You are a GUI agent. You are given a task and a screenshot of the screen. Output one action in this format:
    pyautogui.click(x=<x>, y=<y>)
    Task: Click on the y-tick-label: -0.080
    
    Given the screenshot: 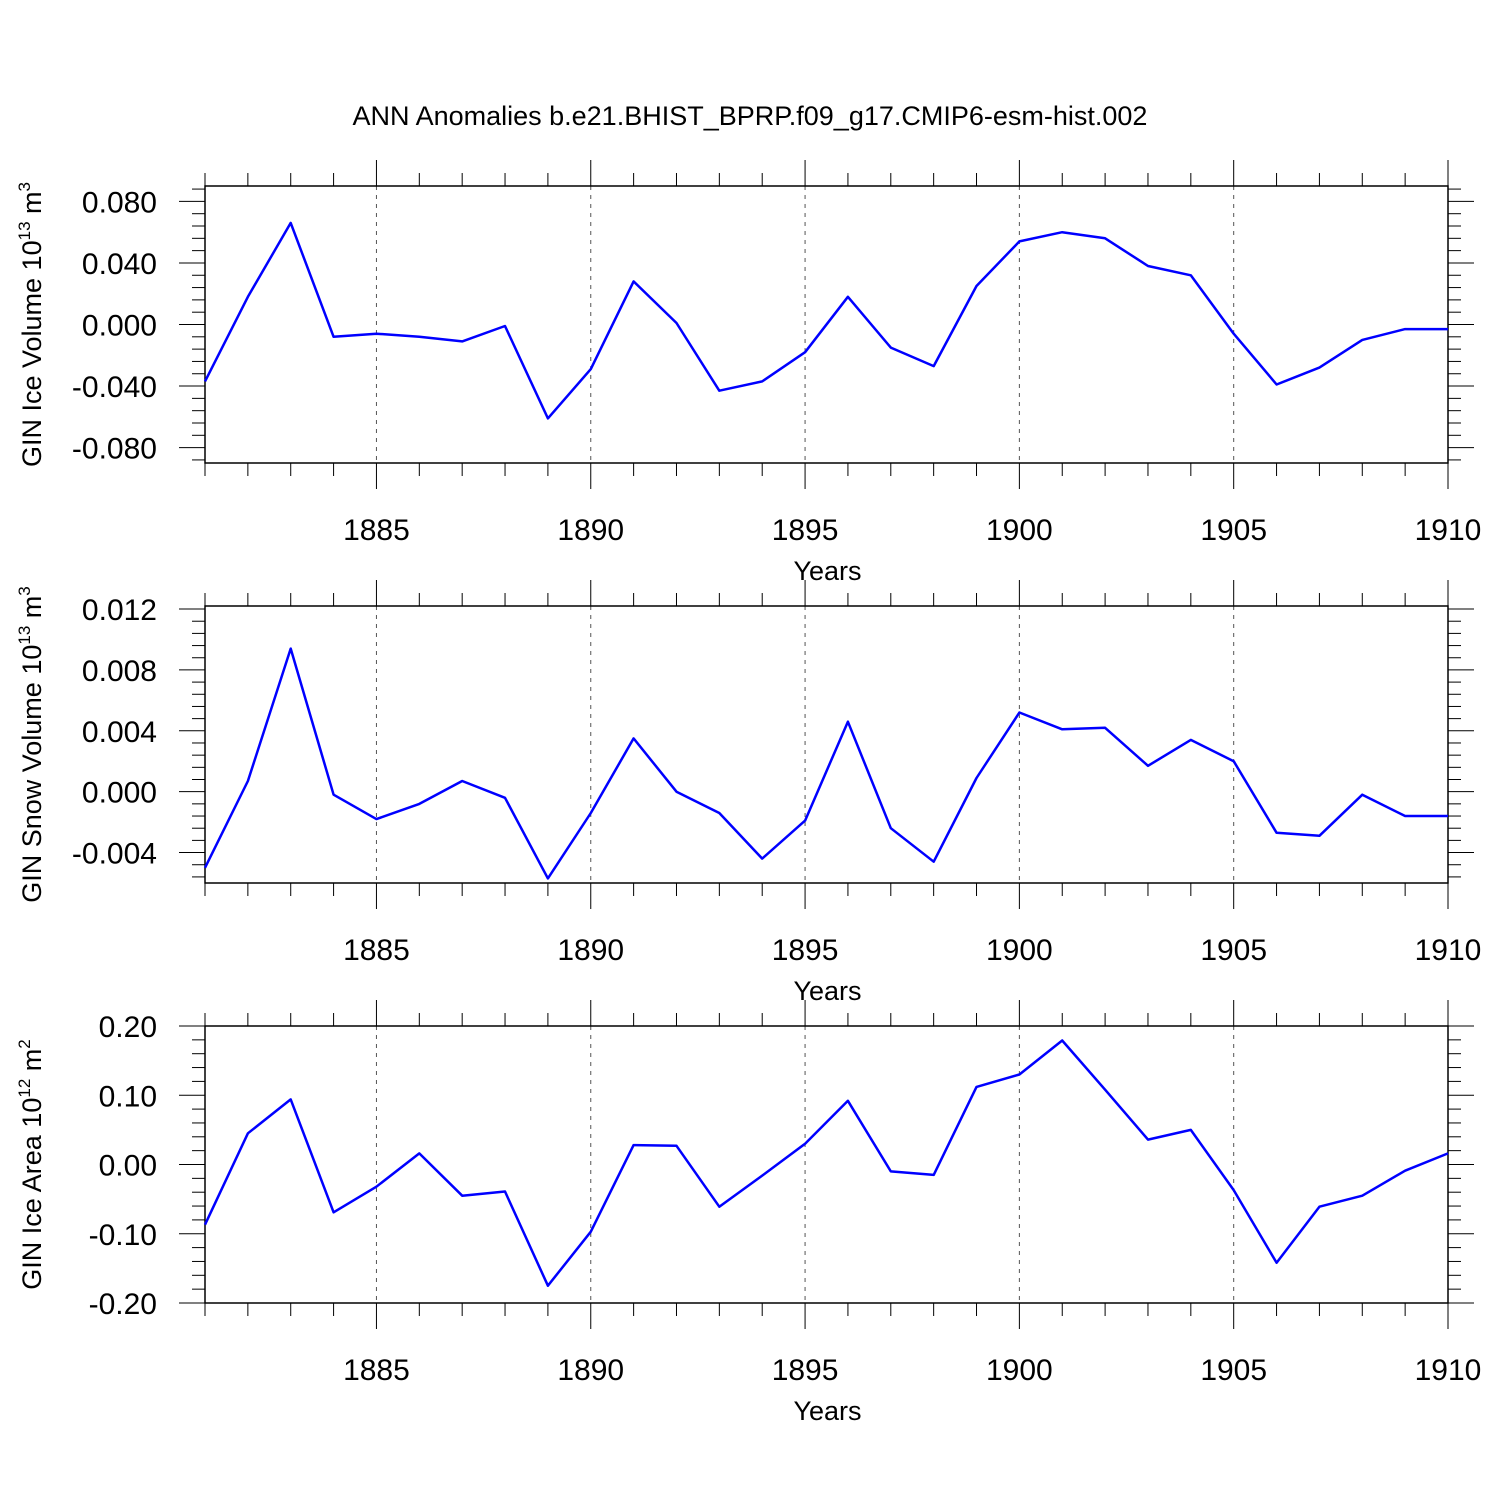 What is the action you would take?
    pyautogui.click(x=114, y=449)
    